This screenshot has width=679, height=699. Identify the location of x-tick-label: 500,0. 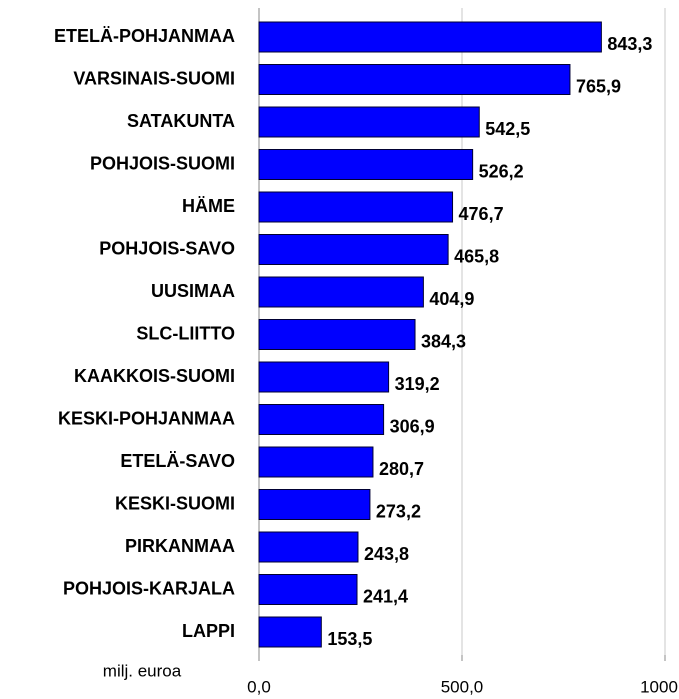
(462, 686).